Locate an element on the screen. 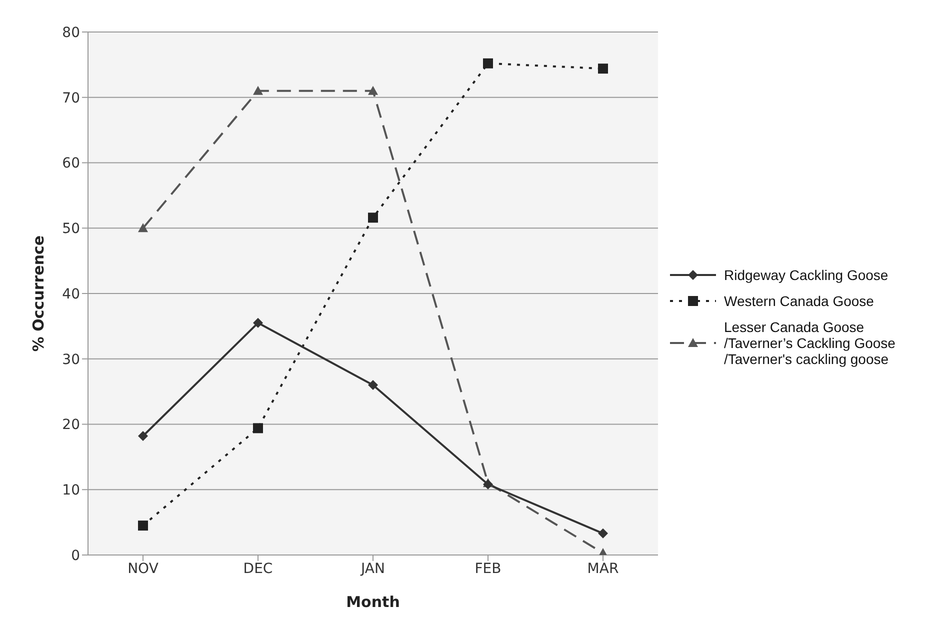  y-tick-label: 70 is located at coordinates (71, 98).